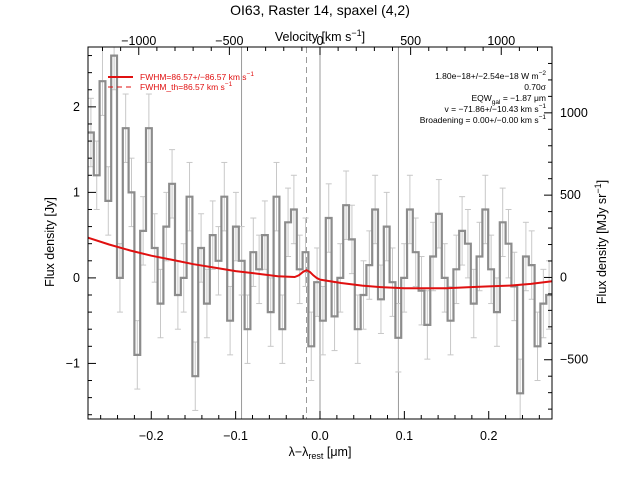 This screenshot has height=480, width=640. Describe the element at coordinates (235, 436) in the screenshot. I see `x-tick-label-1: −0.1` at that location.